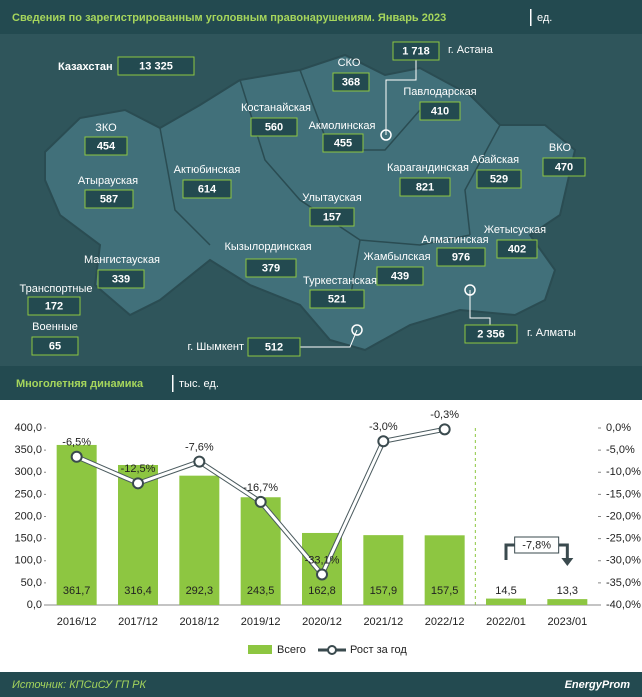 This screenshot has height=697, width=642. I want to click on region-value: 614, so click(207, 189).